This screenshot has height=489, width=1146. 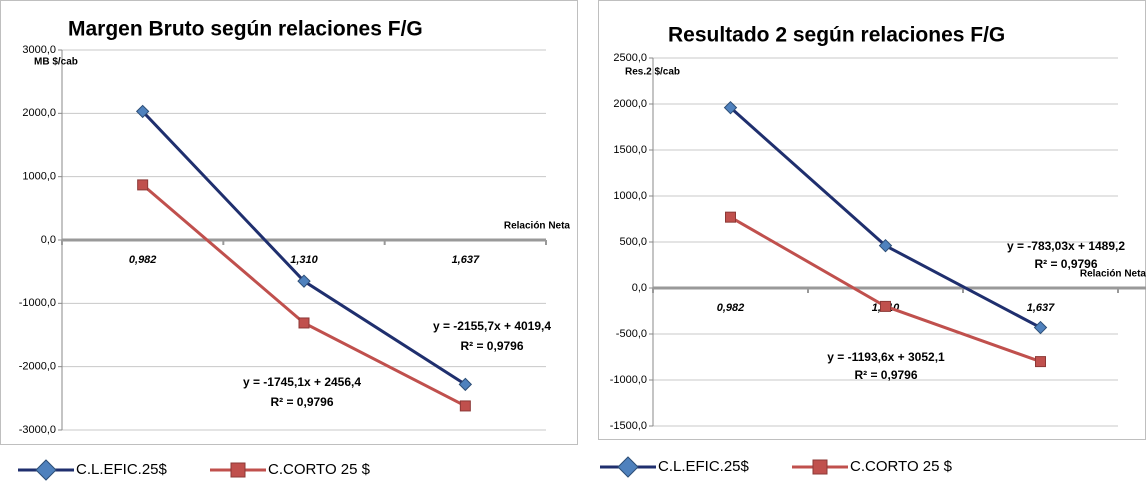 What do you see at coordinates (1066, 246) in the screenshot?
I see `annotation: y = -783,03x + 1489,2` at bounding box center [1066, 246].